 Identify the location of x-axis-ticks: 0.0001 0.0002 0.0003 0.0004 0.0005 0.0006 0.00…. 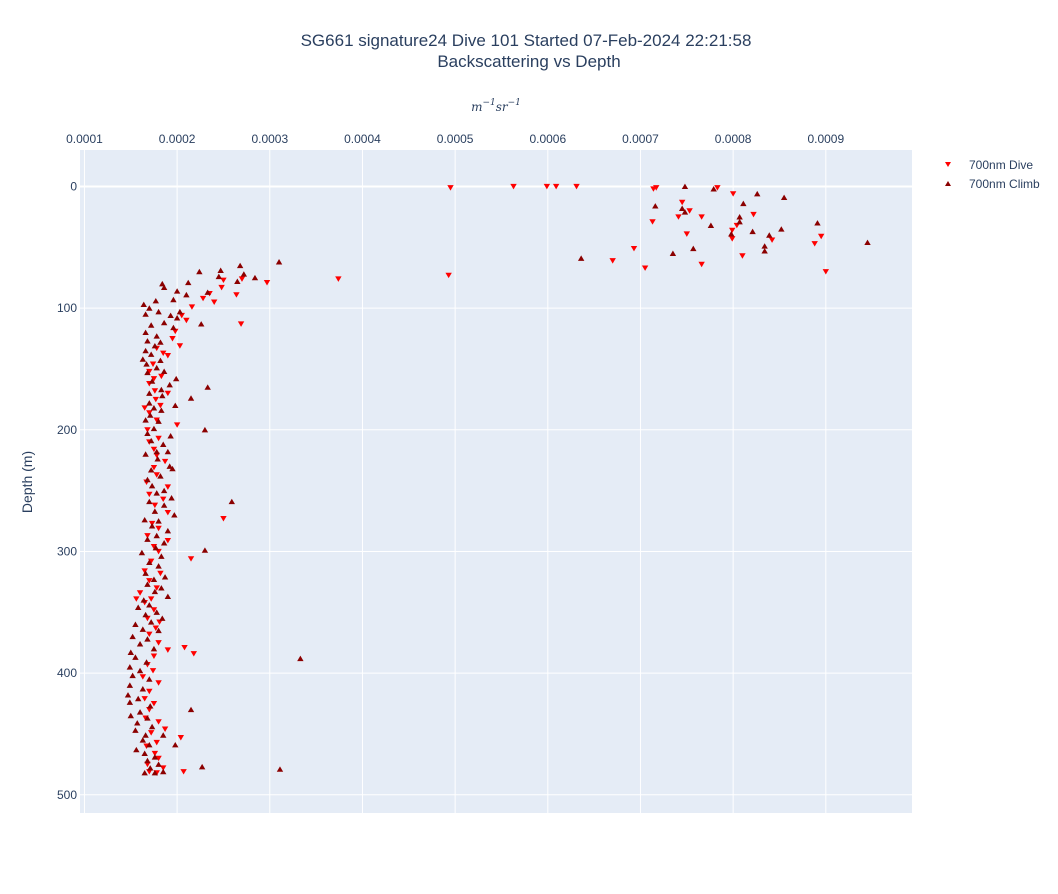
(455, 139).